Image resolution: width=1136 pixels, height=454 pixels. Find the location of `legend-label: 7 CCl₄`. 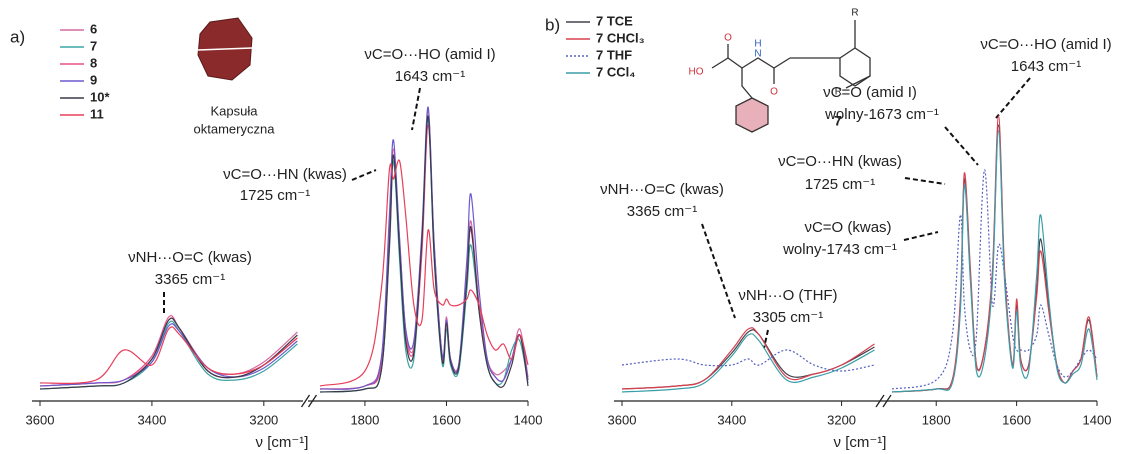

legend-label: 7 CCl₄ is located at coordinates (615, 71).